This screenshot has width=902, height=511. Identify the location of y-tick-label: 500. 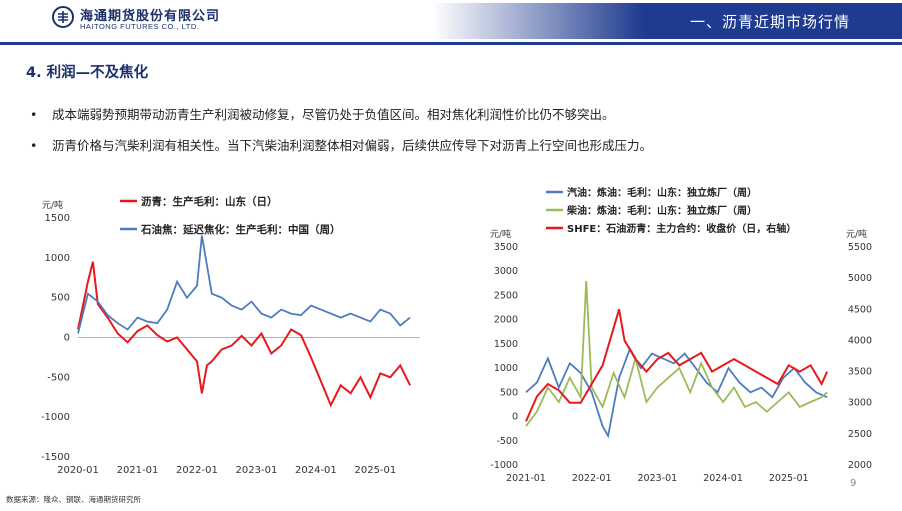
(60, 298).